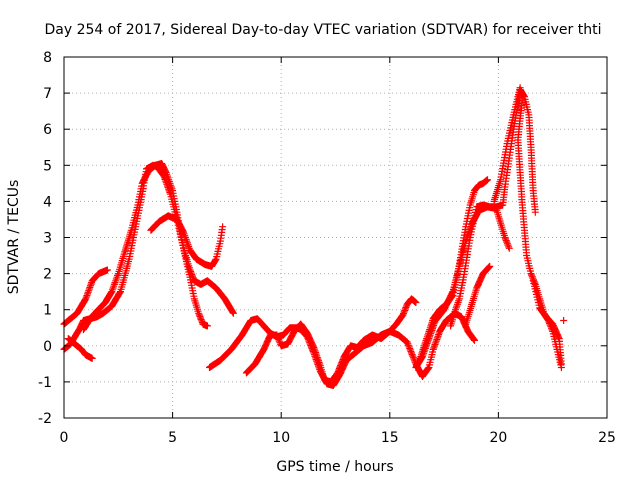 Image resolution: width=640 pixels, height=480 pixels. I want to click on y-tick-label: 7, so click(47, 94).